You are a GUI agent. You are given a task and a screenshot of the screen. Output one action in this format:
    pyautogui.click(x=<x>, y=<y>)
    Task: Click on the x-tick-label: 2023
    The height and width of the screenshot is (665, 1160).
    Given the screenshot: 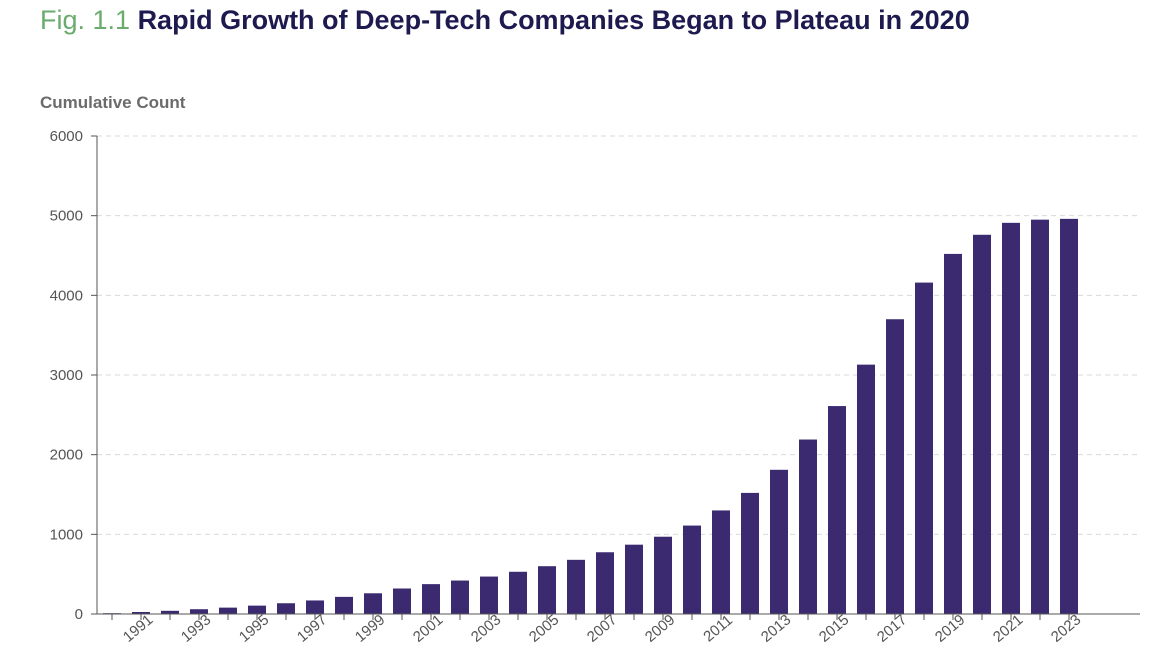 What is the action you would take?
    pyautogui.click(x=1066, y=628)
    